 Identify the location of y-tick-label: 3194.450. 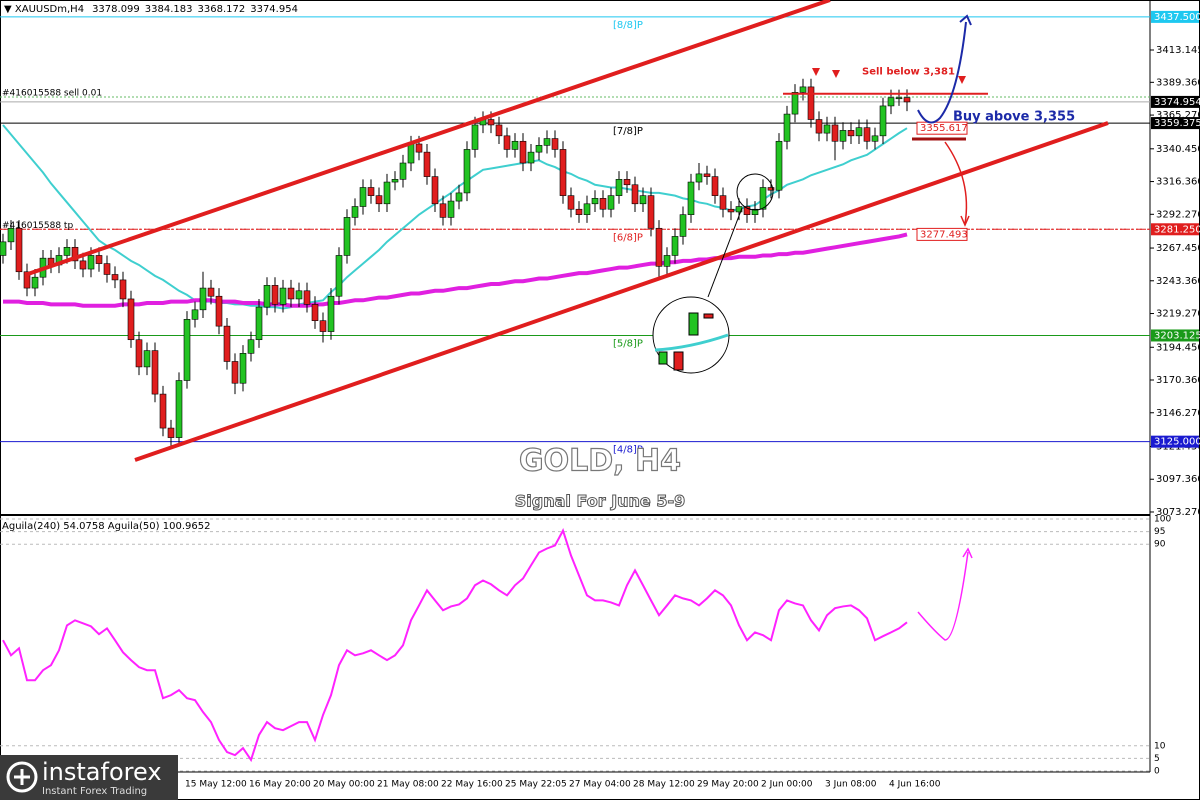
(1178, 347).